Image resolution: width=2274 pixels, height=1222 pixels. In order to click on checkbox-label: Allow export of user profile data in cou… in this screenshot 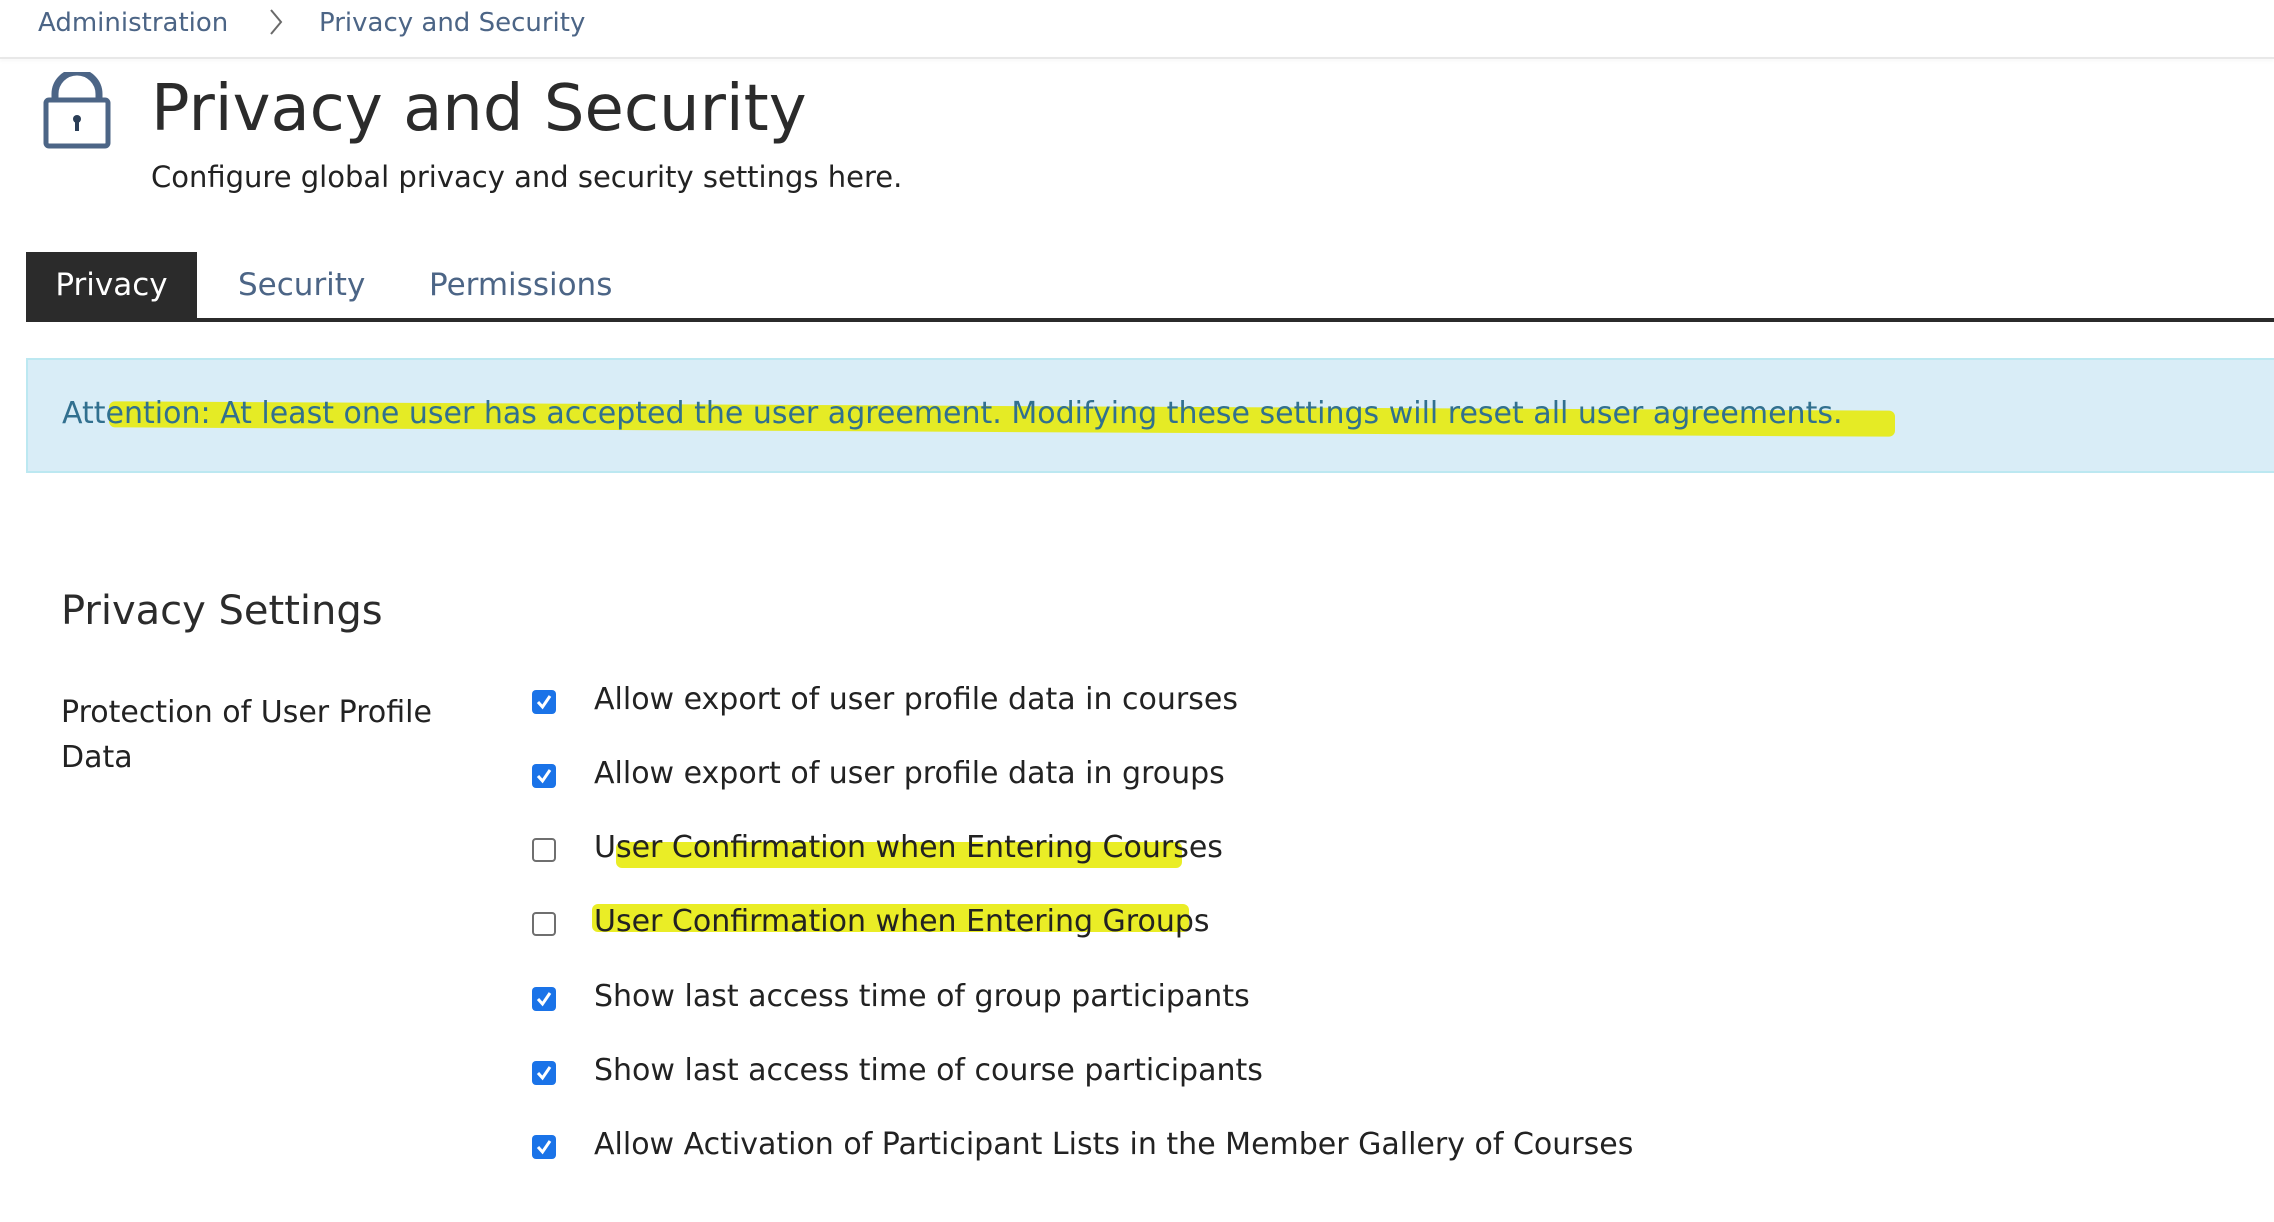, I will do `click(916, 699)`.